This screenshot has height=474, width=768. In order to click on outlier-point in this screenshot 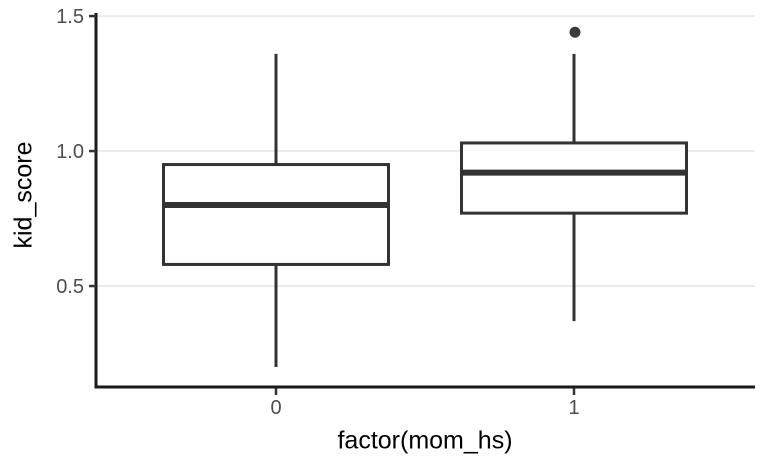, I will do `click(575, 32)`.